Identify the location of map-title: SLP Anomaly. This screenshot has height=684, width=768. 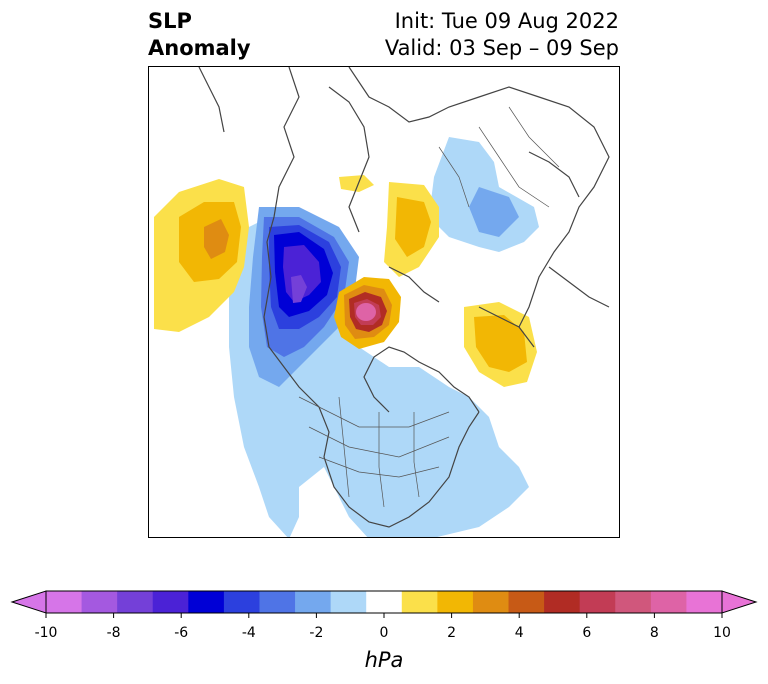
(199, 35).